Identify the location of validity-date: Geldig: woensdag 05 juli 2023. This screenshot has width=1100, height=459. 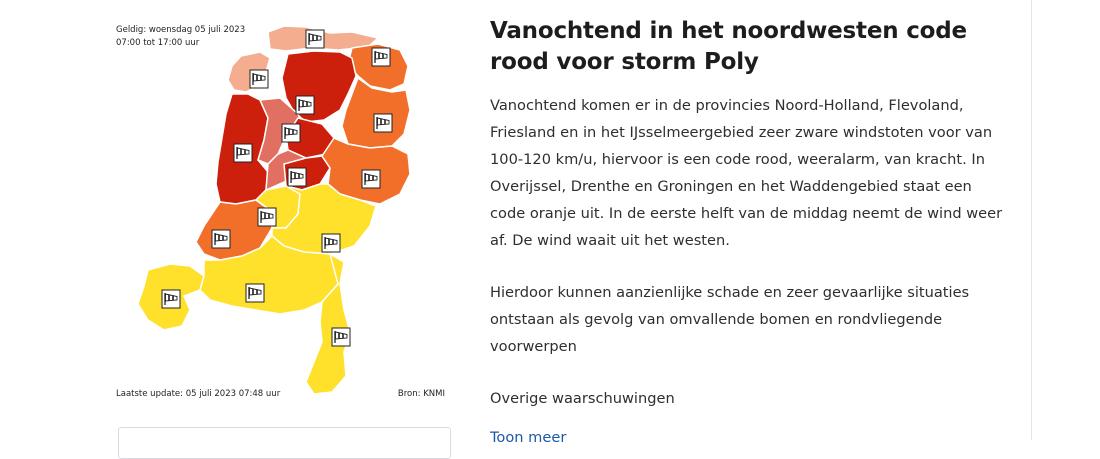
(181, 30).